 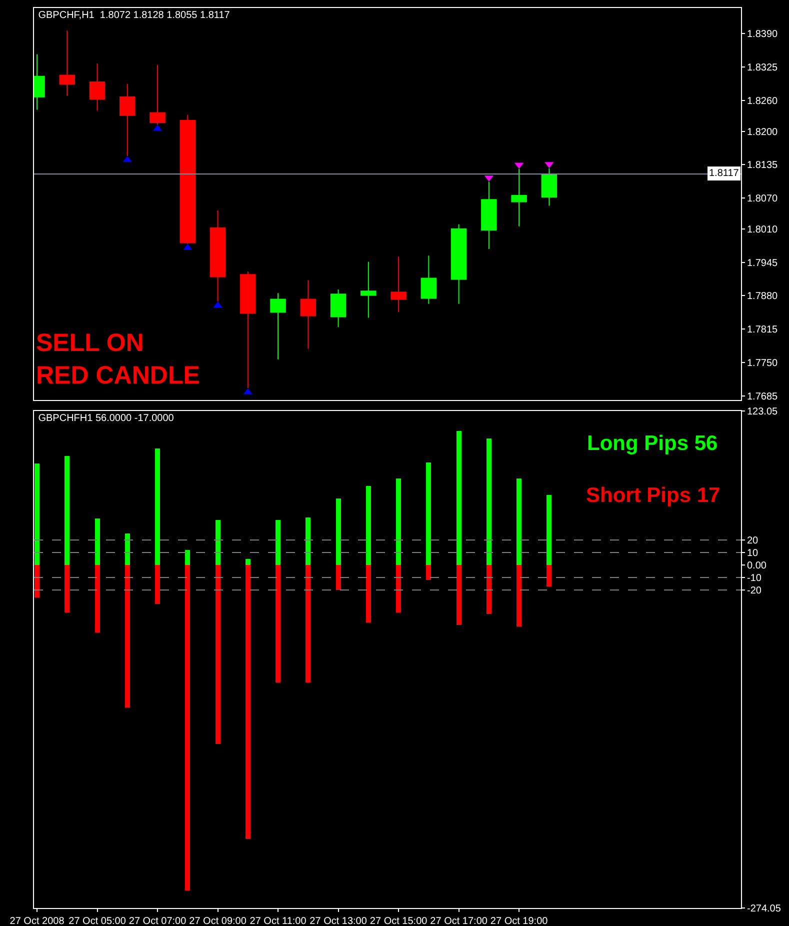 I want to click on ref-line-label: 1.8117, so click(x=724, y=173).